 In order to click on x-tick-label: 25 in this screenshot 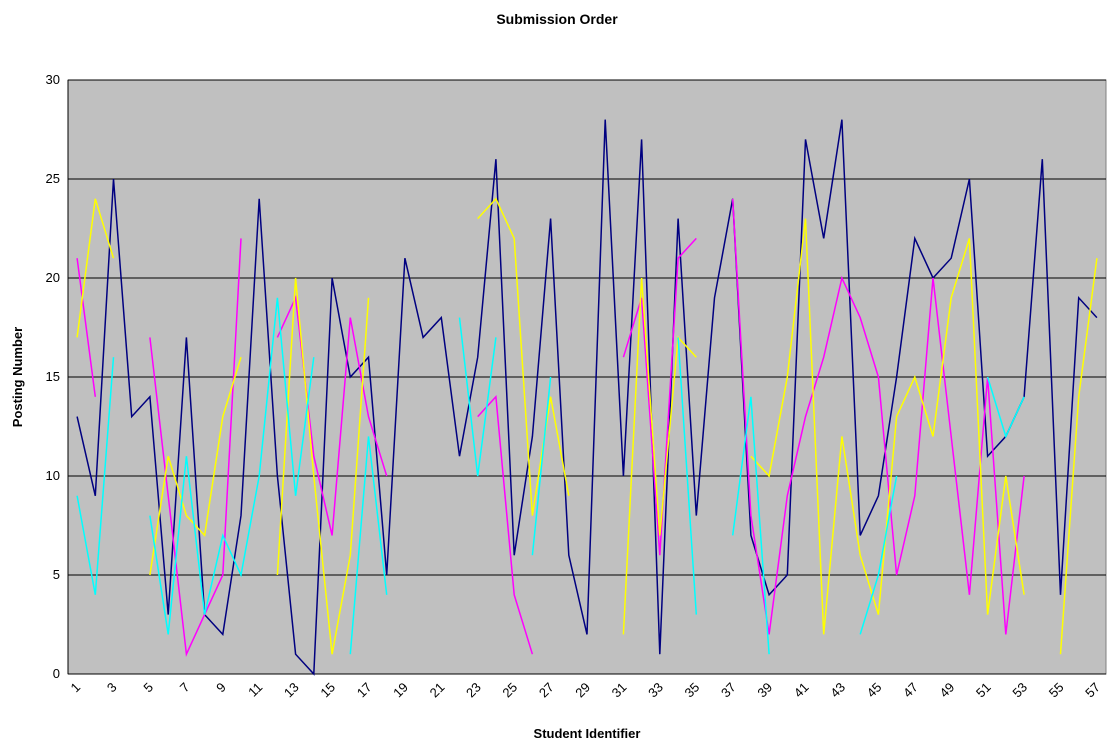, I will do `click(509, 690)`.